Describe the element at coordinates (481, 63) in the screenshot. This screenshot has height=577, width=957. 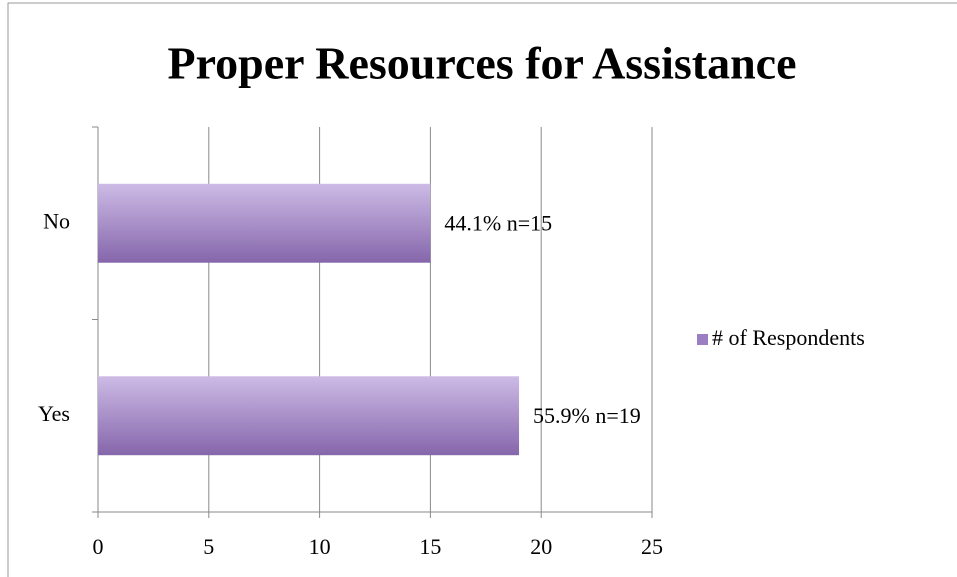
I see `chart-title: Proper Resources for Assistance` at that location.